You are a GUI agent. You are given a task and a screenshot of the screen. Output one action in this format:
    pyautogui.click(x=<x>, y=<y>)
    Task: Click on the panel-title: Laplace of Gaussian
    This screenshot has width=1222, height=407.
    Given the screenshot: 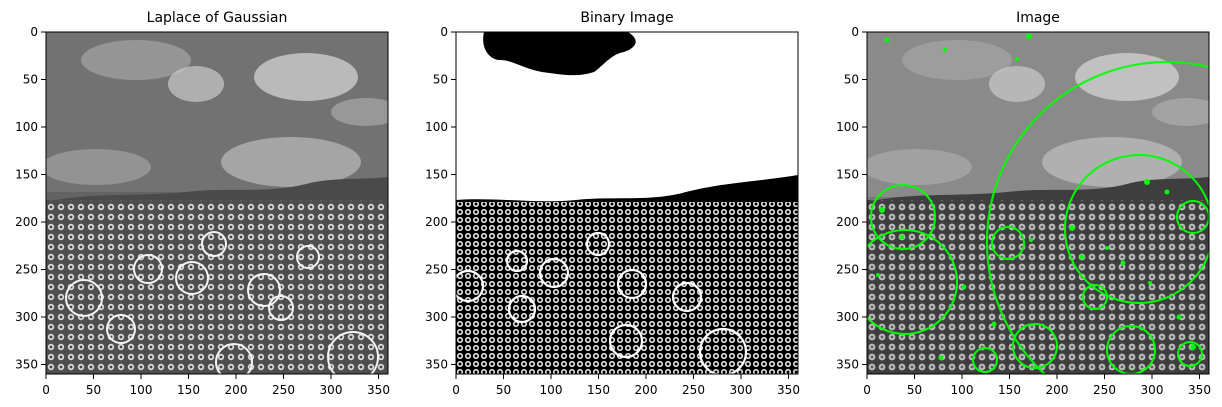 What is the action you would take?
    pyautogui.click(x=217, y=18)
    